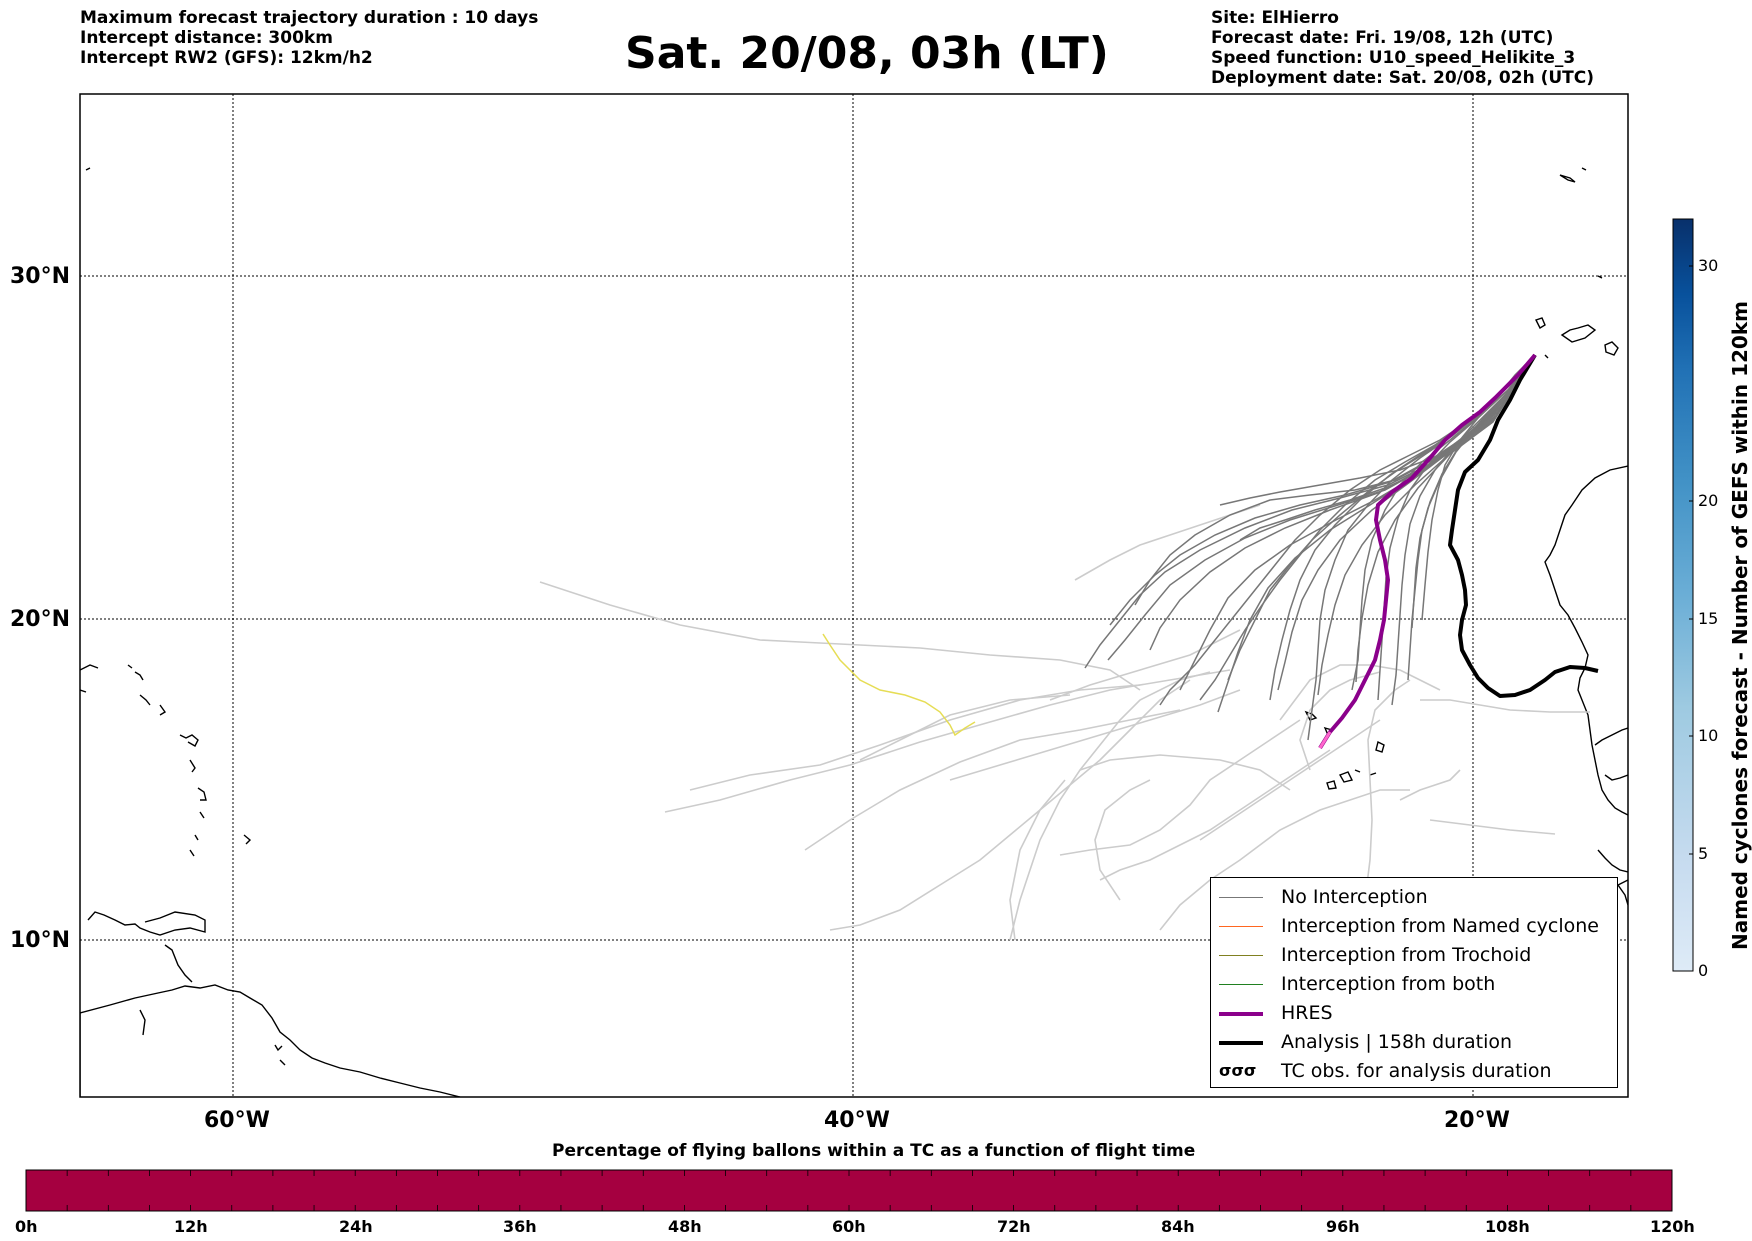 The height and width of the screenshot is (1241, 1752). Describe the element at coordinates (1523, 525) in the screenshot. I see `track-analysis` at that location.